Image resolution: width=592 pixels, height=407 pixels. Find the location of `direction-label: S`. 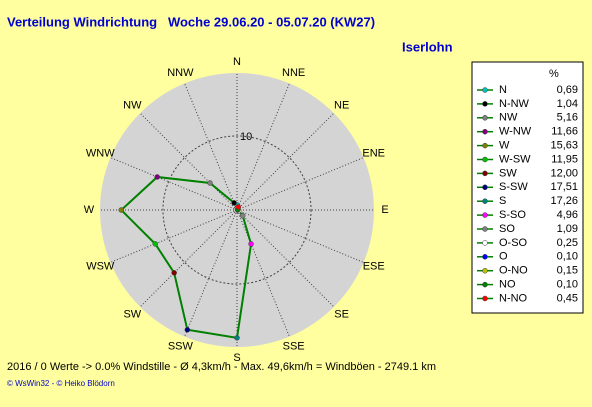

direction-label: S is located at coordinates (236, 358).